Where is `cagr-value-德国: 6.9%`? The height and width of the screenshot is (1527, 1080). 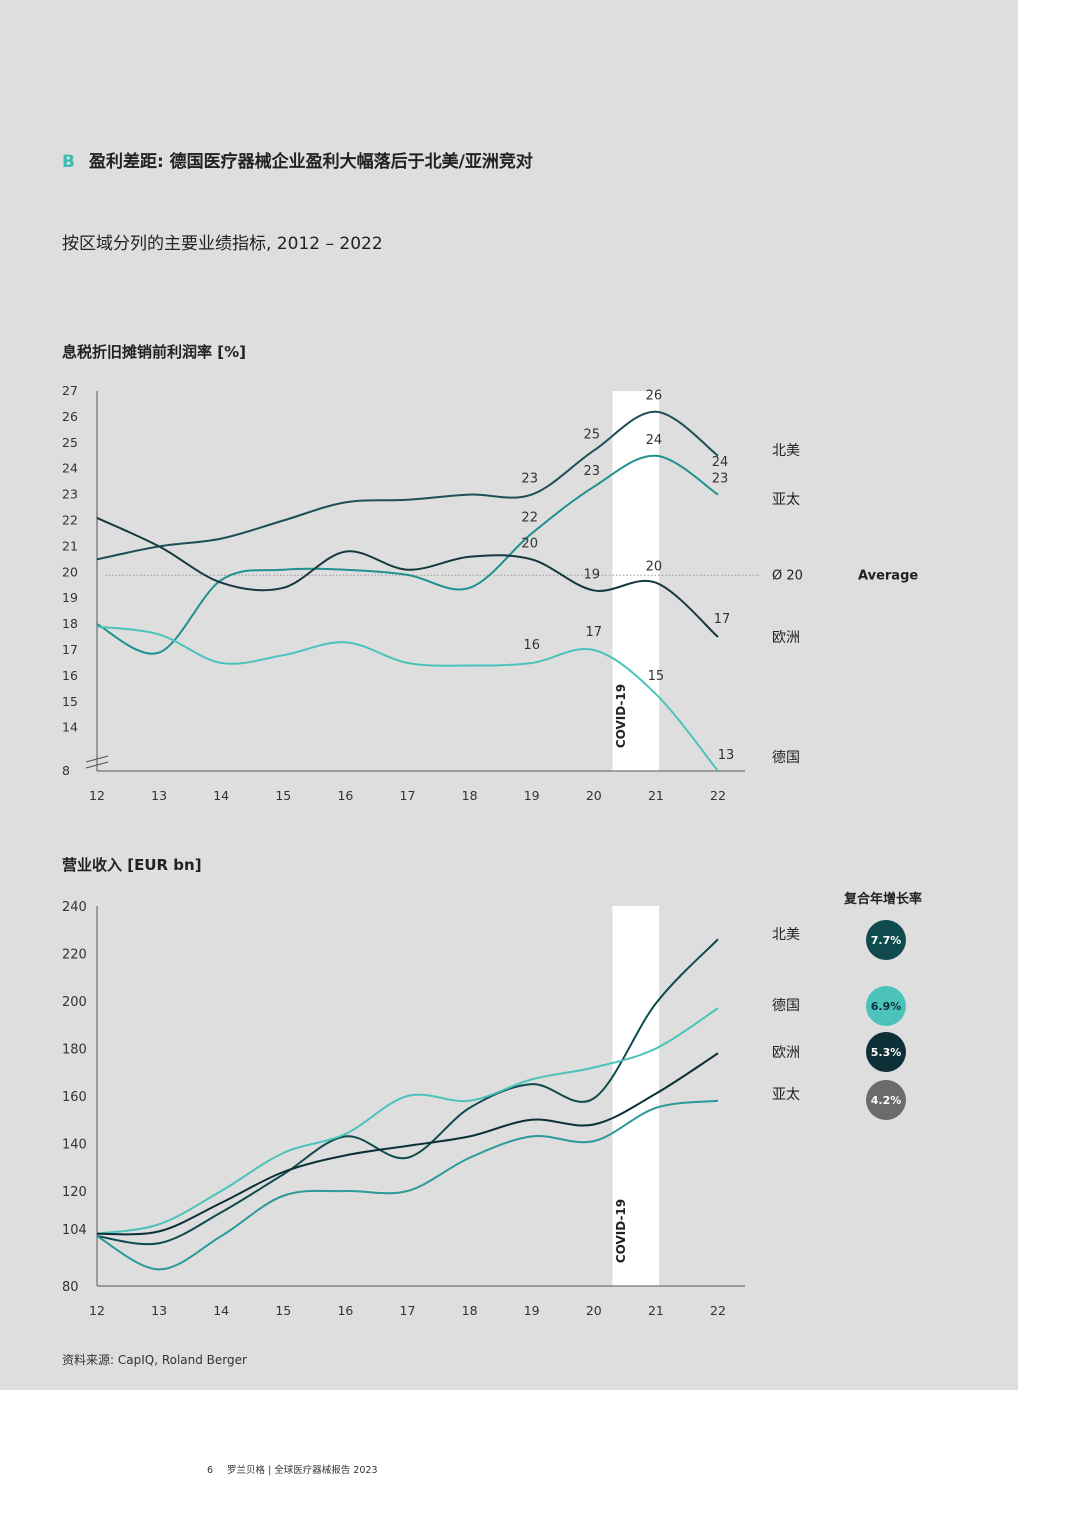 cagr-value-德国: 6.9% is located at coordinates (886, 1006).